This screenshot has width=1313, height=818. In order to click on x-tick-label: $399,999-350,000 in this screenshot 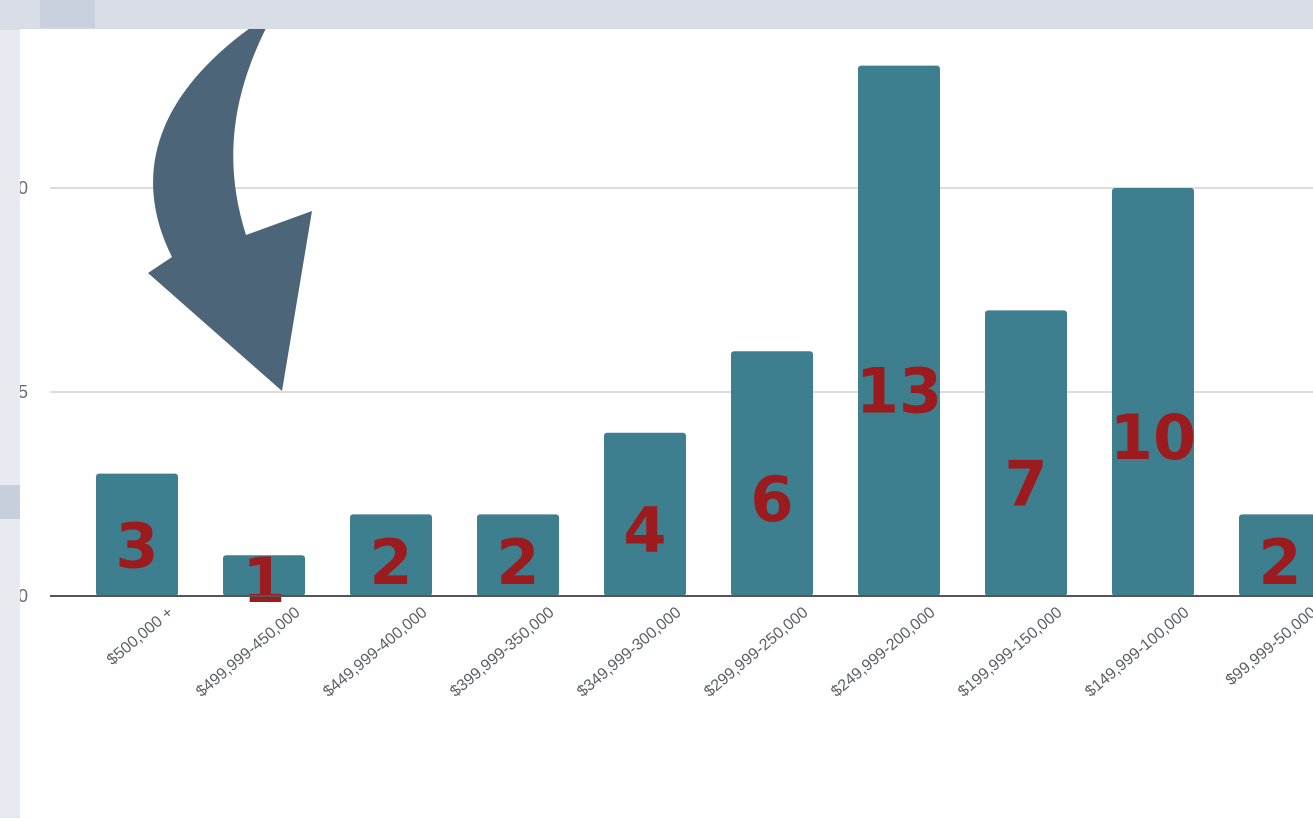, I will do `click(502, 652)`.